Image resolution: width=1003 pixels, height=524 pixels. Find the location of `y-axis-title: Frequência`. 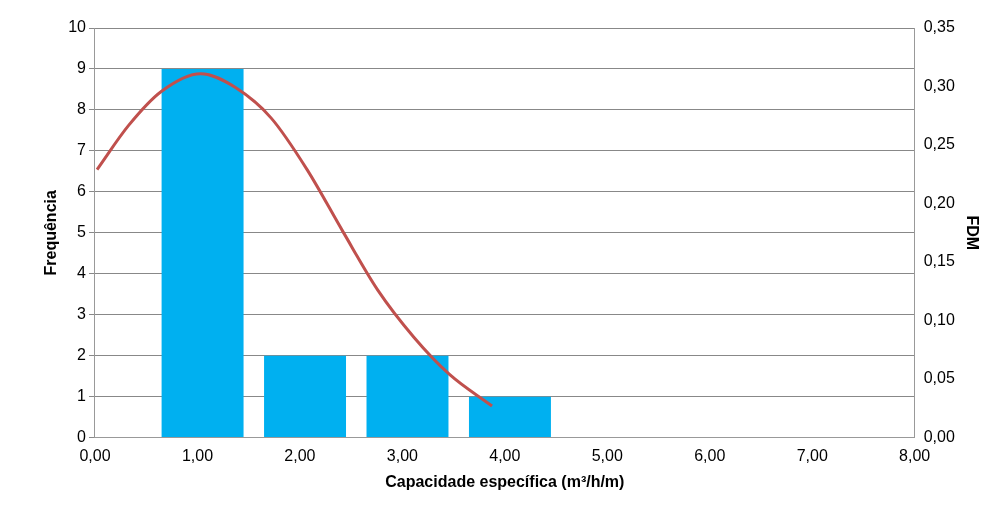

y-axis-title: Frequência is located at coordinates (51, 233).